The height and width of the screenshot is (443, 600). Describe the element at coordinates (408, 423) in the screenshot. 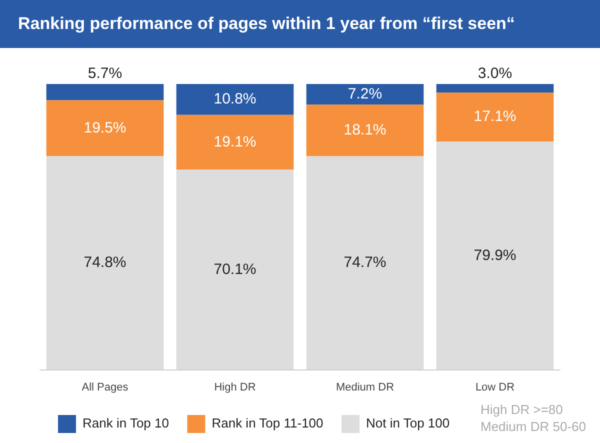

I see `legend-label: Not in Top 100` at that location.